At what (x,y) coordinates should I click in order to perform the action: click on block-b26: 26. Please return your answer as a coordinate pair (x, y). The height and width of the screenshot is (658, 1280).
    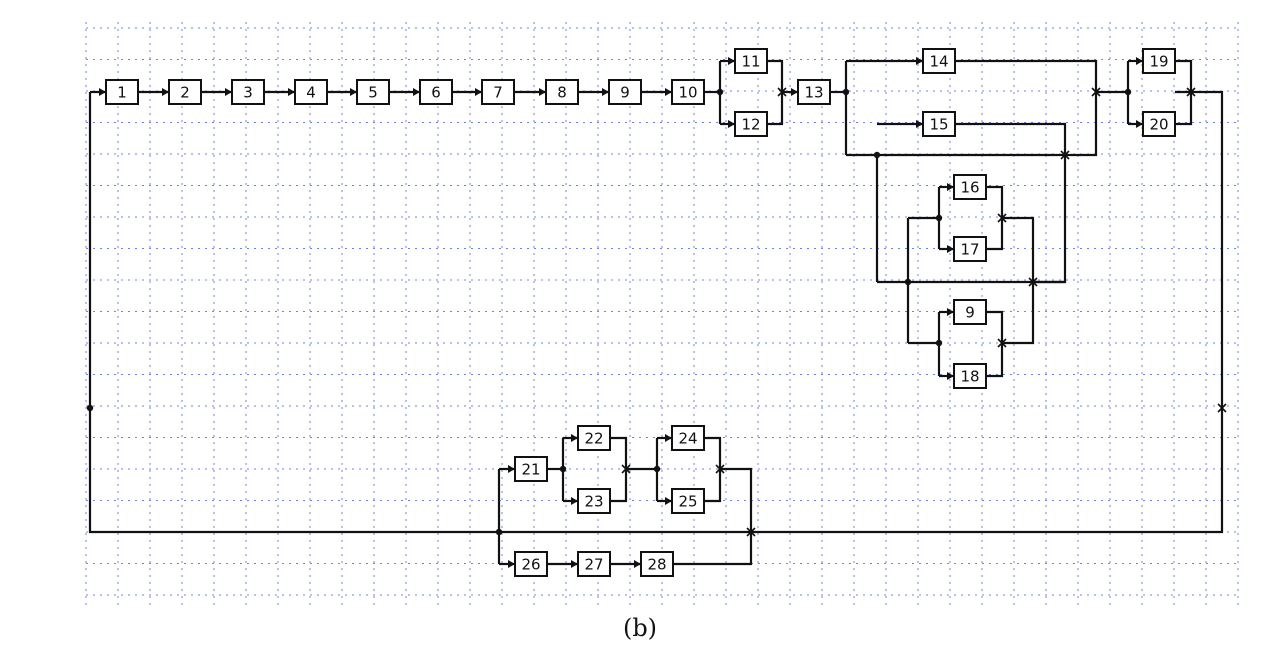
    Looking at the image, I should click on (528, 564).